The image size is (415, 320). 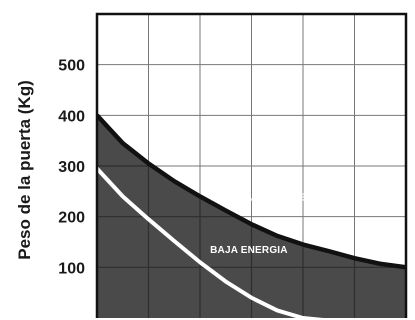 What do you see at coordinates (71, 116) in the screenshot?
I see `y-tick-label: 400` at bounding box center [71, 116].